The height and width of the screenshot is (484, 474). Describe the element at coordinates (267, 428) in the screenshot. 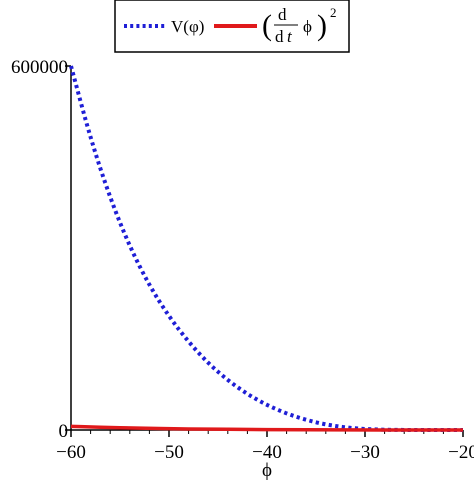

I see `series-dphi-squared-line` at that location.